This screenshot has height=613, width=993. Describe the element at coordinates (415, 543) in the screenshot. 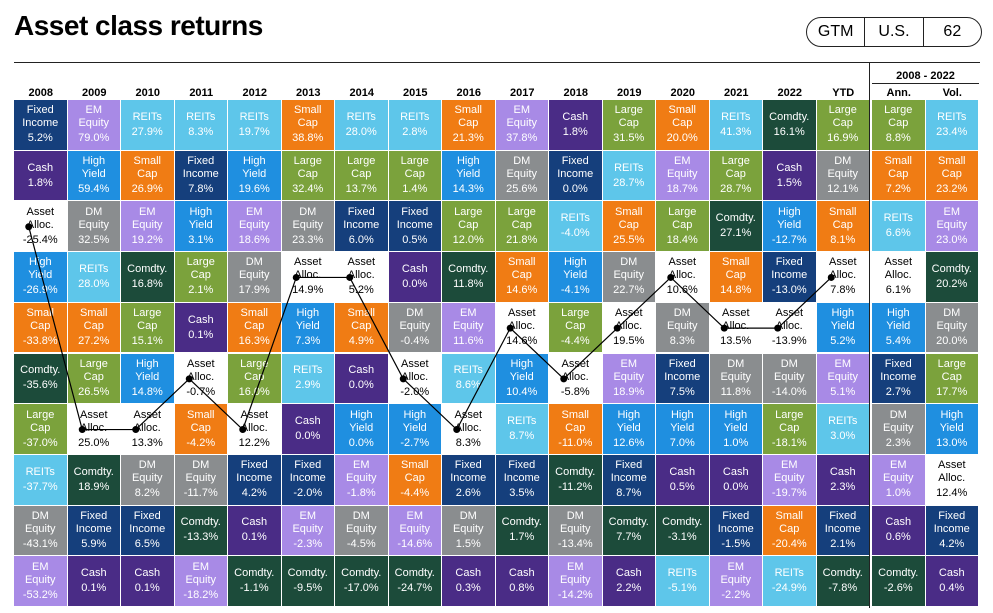

I see `return: -14.6%` at that location.